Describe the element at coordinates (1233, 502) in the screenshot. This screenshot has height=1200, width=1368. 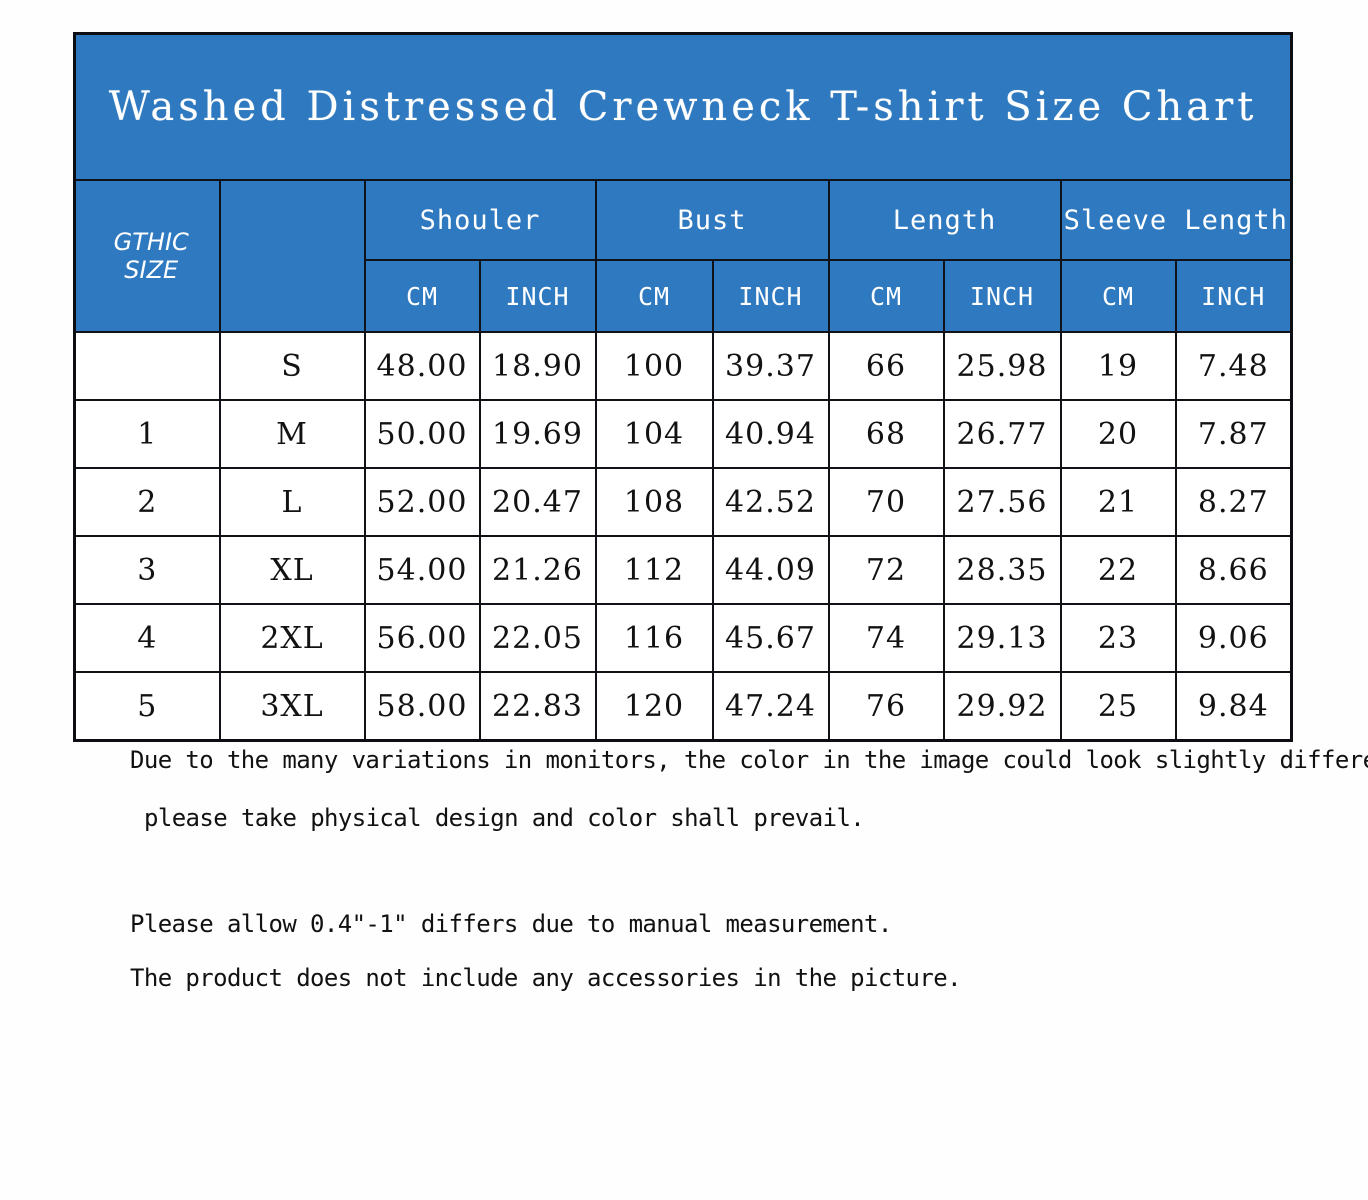
I see `sleeve-inch: 8.27` at that location.